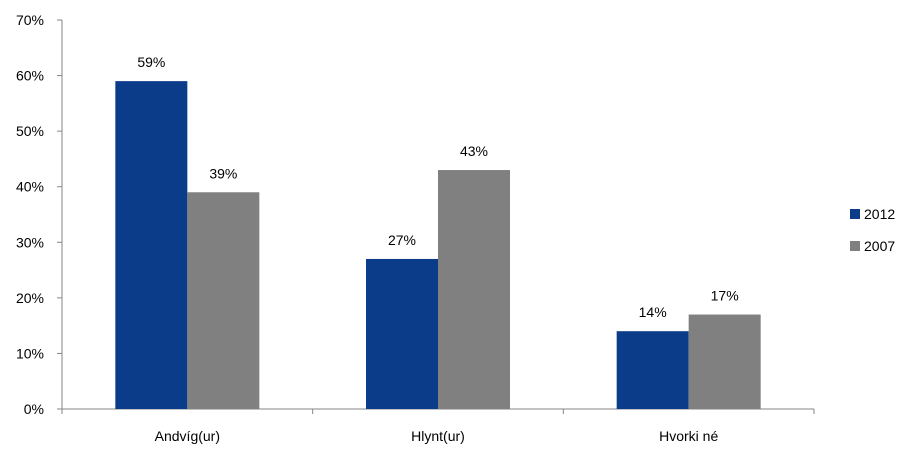 The height and width of the screenshot is (464, 910). What do you see at coordinates (30, 131) in the screenshot?
I see `y-tick-label: 50%` at bounding box center [30, 131].